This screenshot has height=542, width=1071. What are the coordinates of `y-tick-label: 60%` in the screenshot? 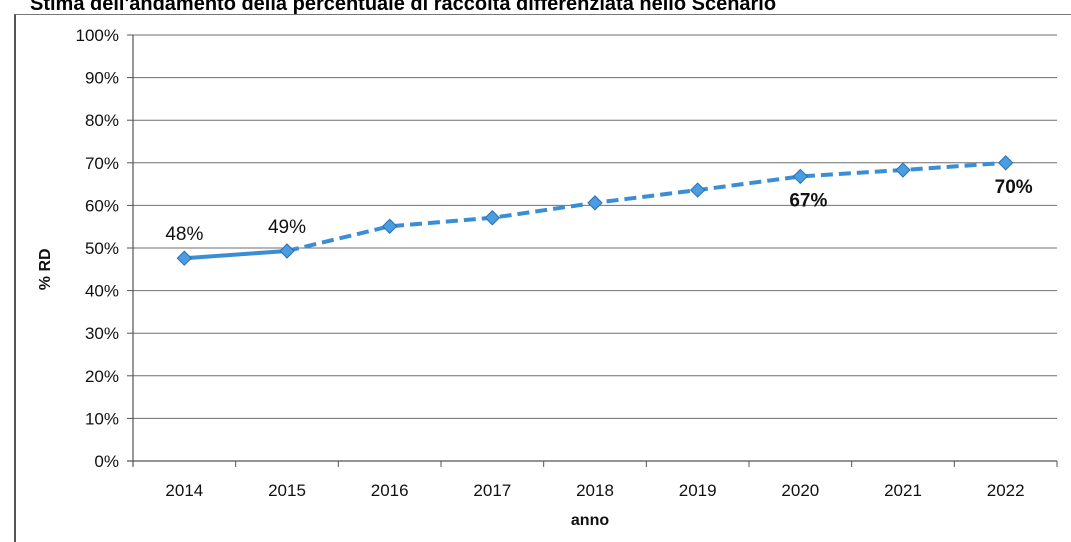 It's located at (102, 205).